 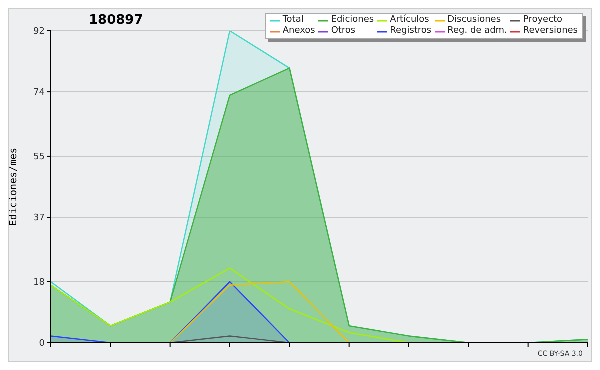 What do you see at coordinates (39, 157) in the screenshot?
I see `y-tick-label: 55` at bounding box center [39, 157].